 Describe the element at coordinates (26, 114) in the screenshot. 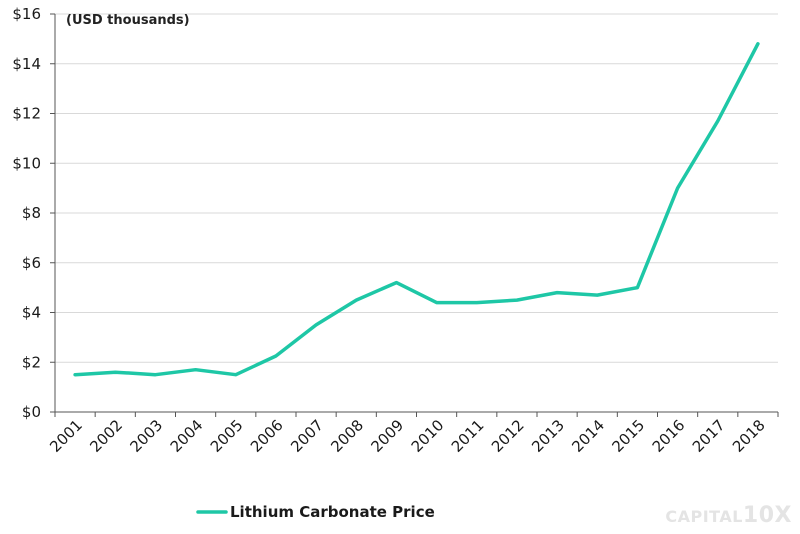

I see `y-tick-label: $12` at that location.